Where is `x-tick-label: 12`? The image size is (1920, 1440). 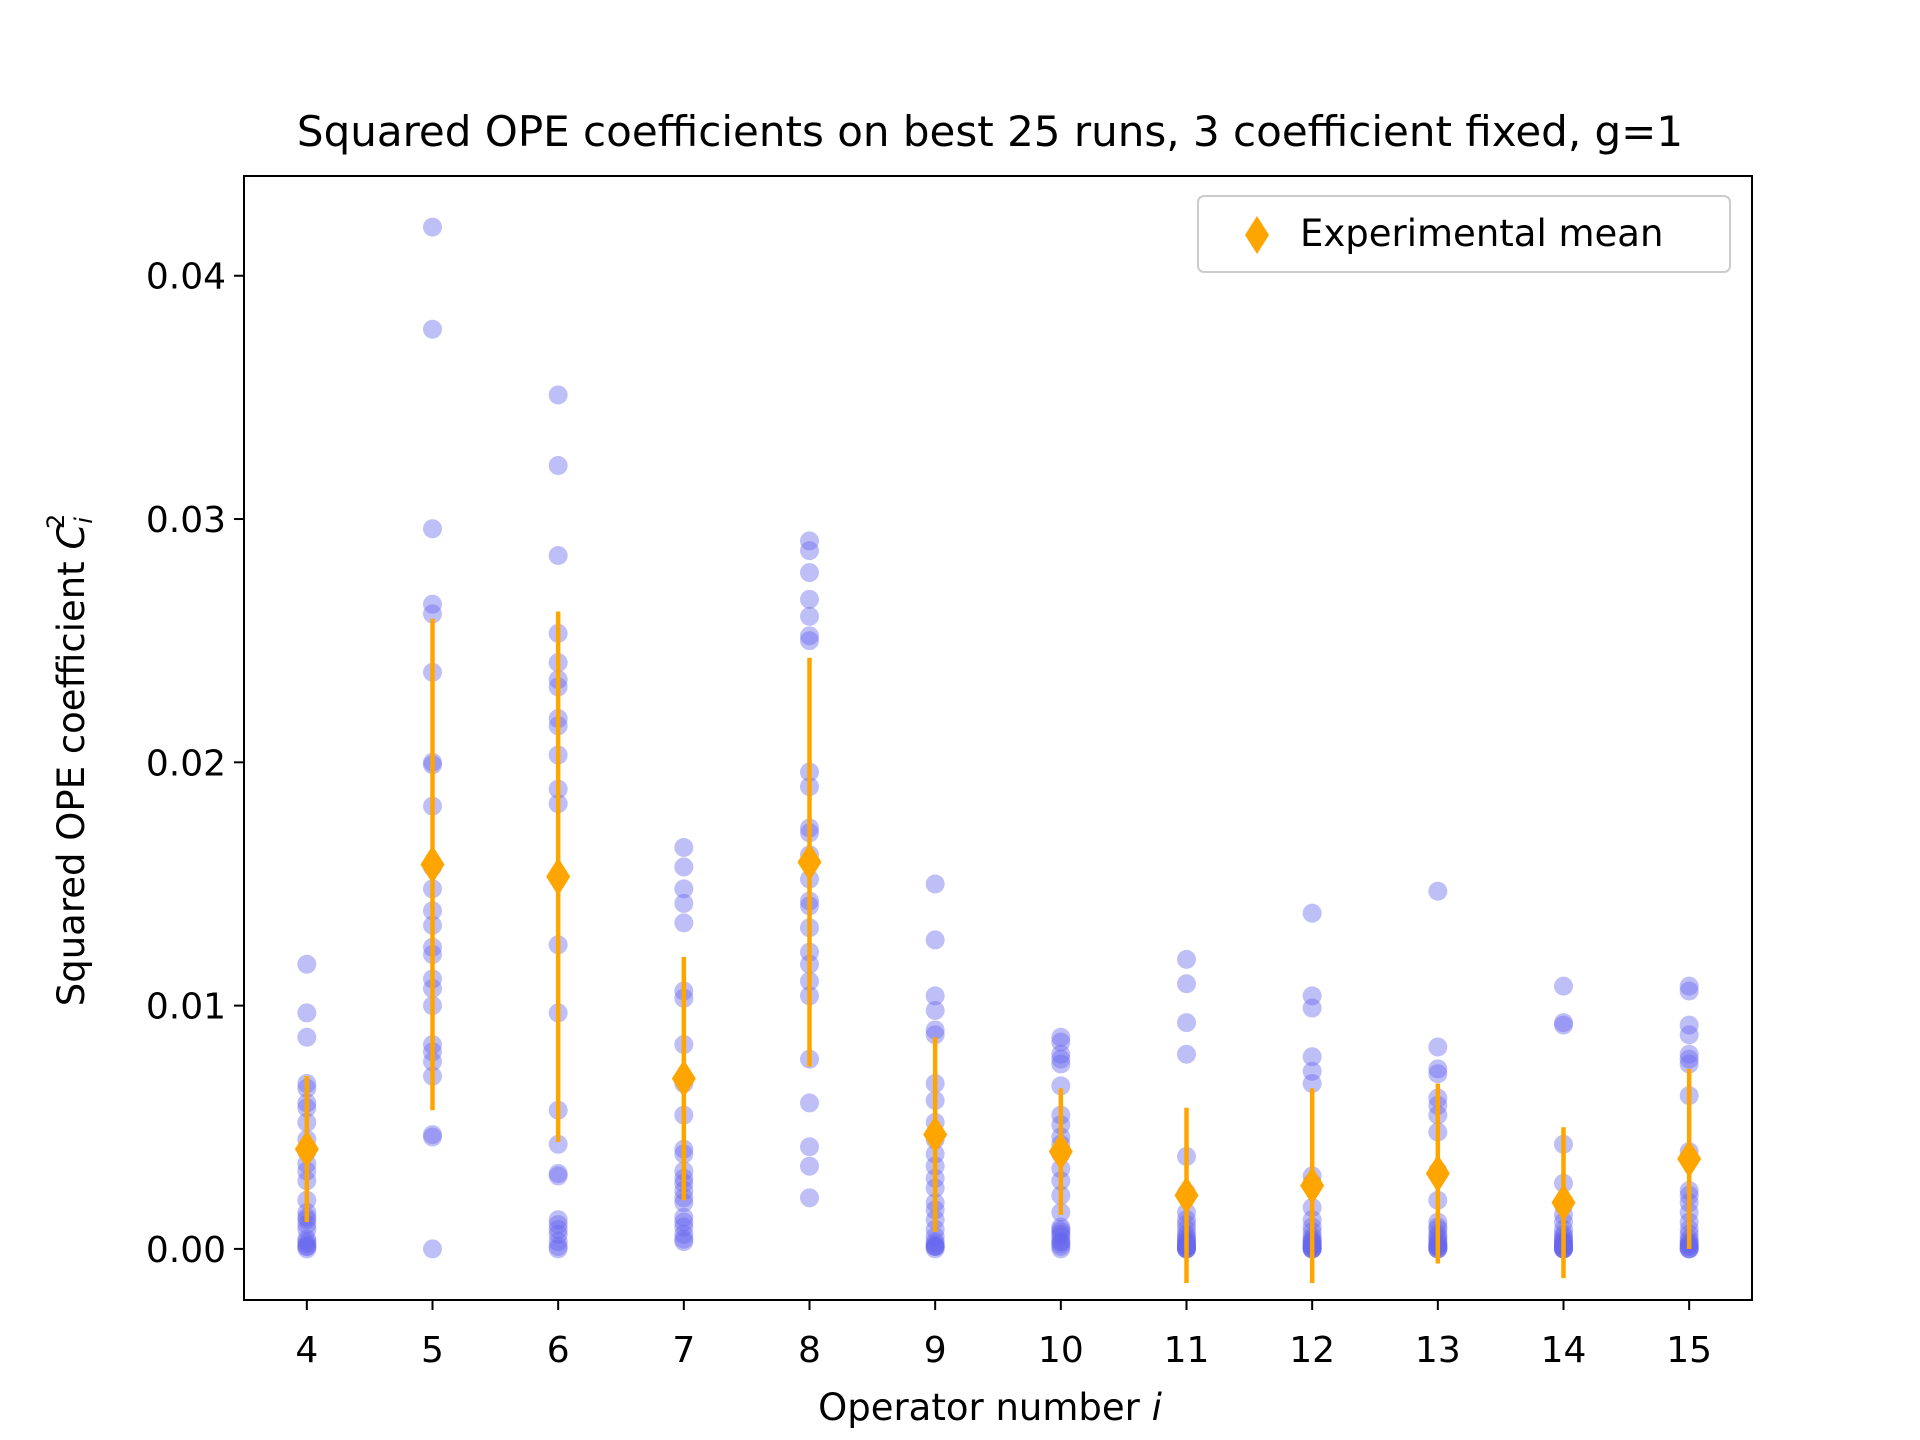
x-tick-label: 12 is located at coordinates (1312, 1350).